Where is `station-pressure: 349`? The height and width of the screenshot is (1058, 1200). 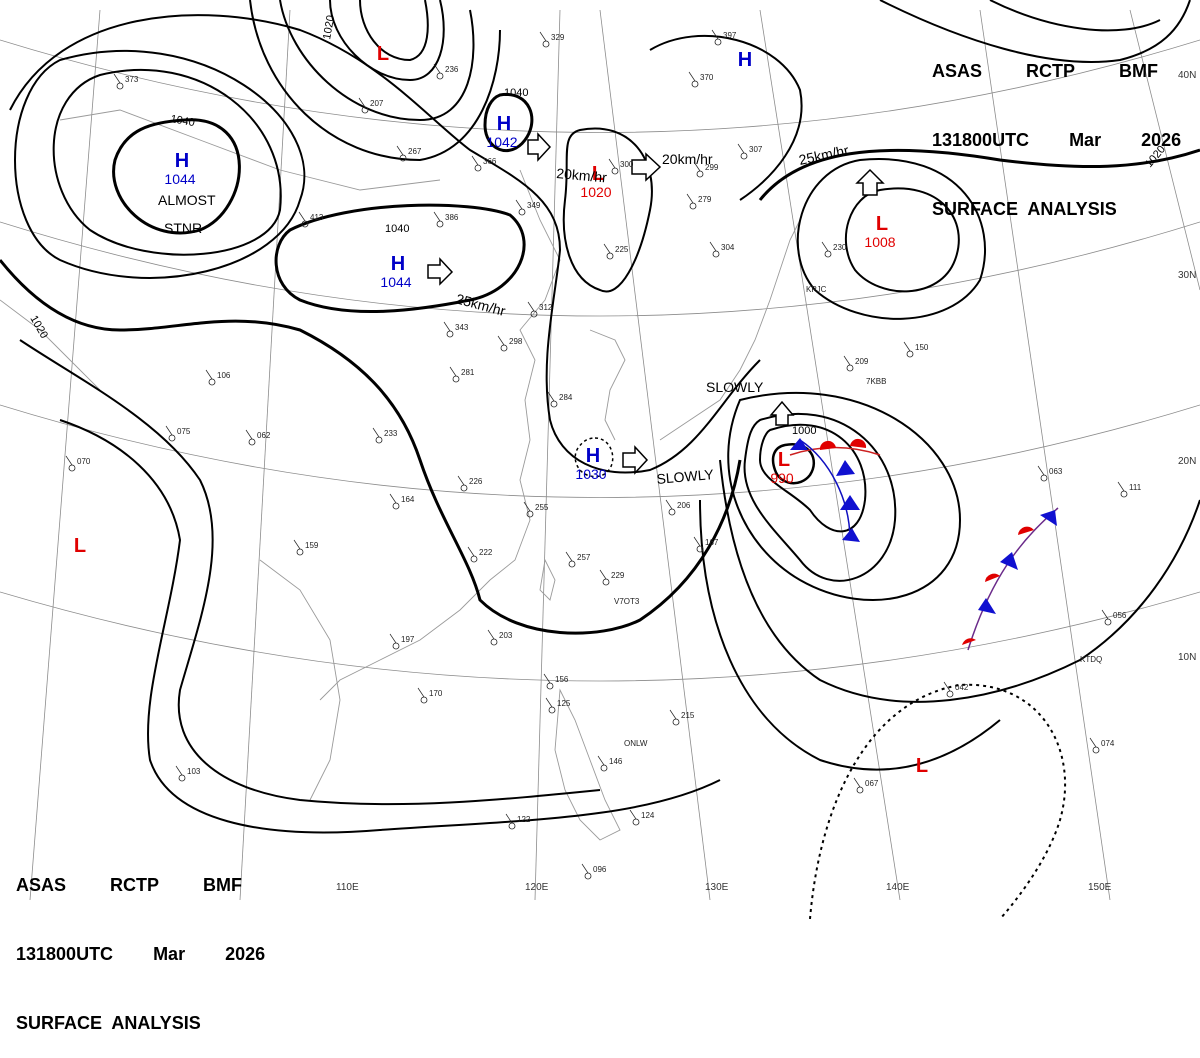 station-pressure: 349 is located at coordinates (534, 205).